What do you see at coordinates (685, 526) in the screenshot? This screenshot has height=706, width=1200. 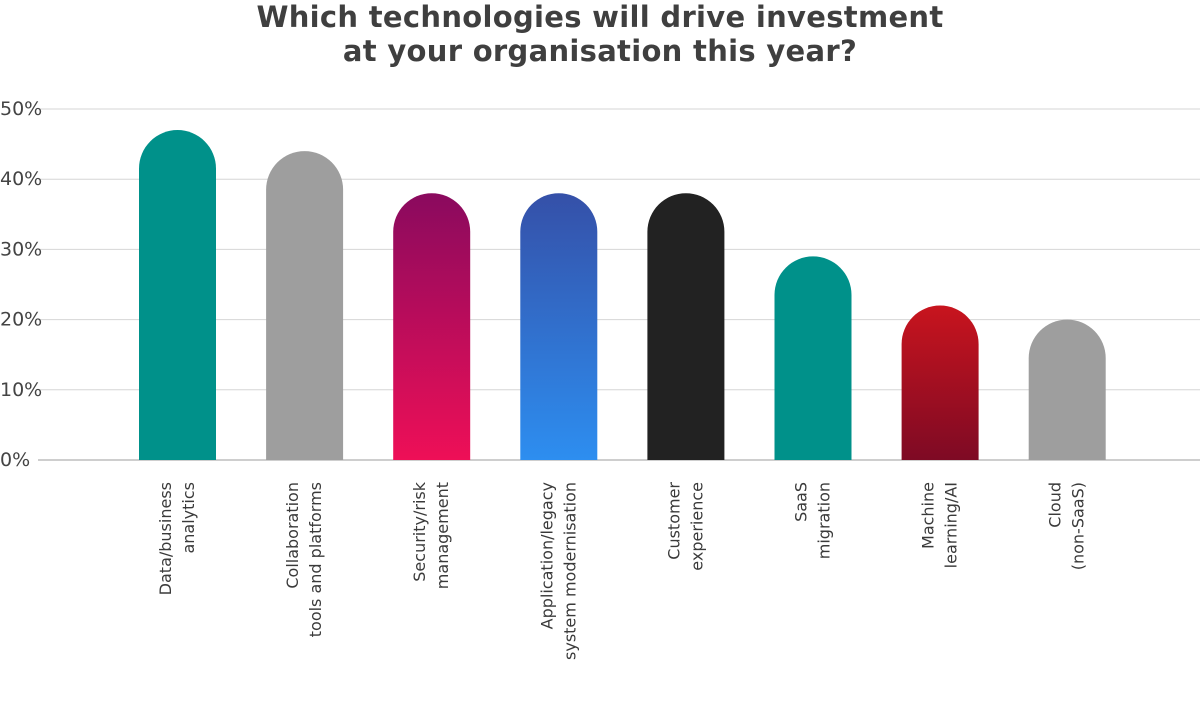 I see `category-label: Customer experience` at bounding box center [685, 526].